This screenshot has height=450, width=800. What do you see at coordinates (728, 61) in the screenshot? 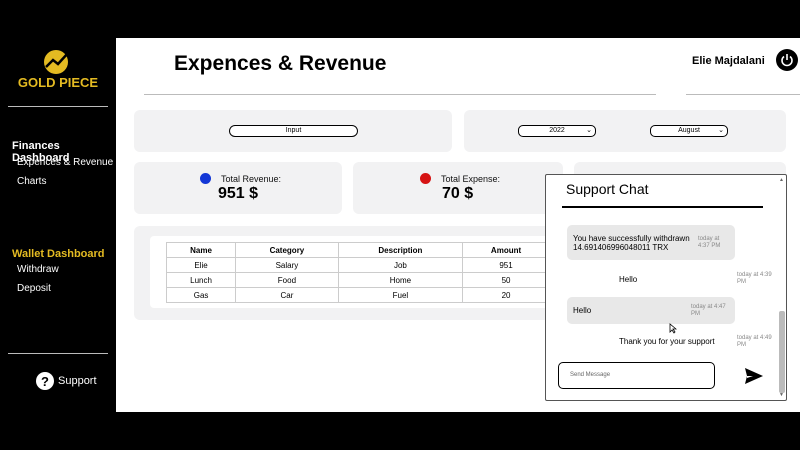
I see `user-name: Elie Majdalani` at bounding box center [728, 61].